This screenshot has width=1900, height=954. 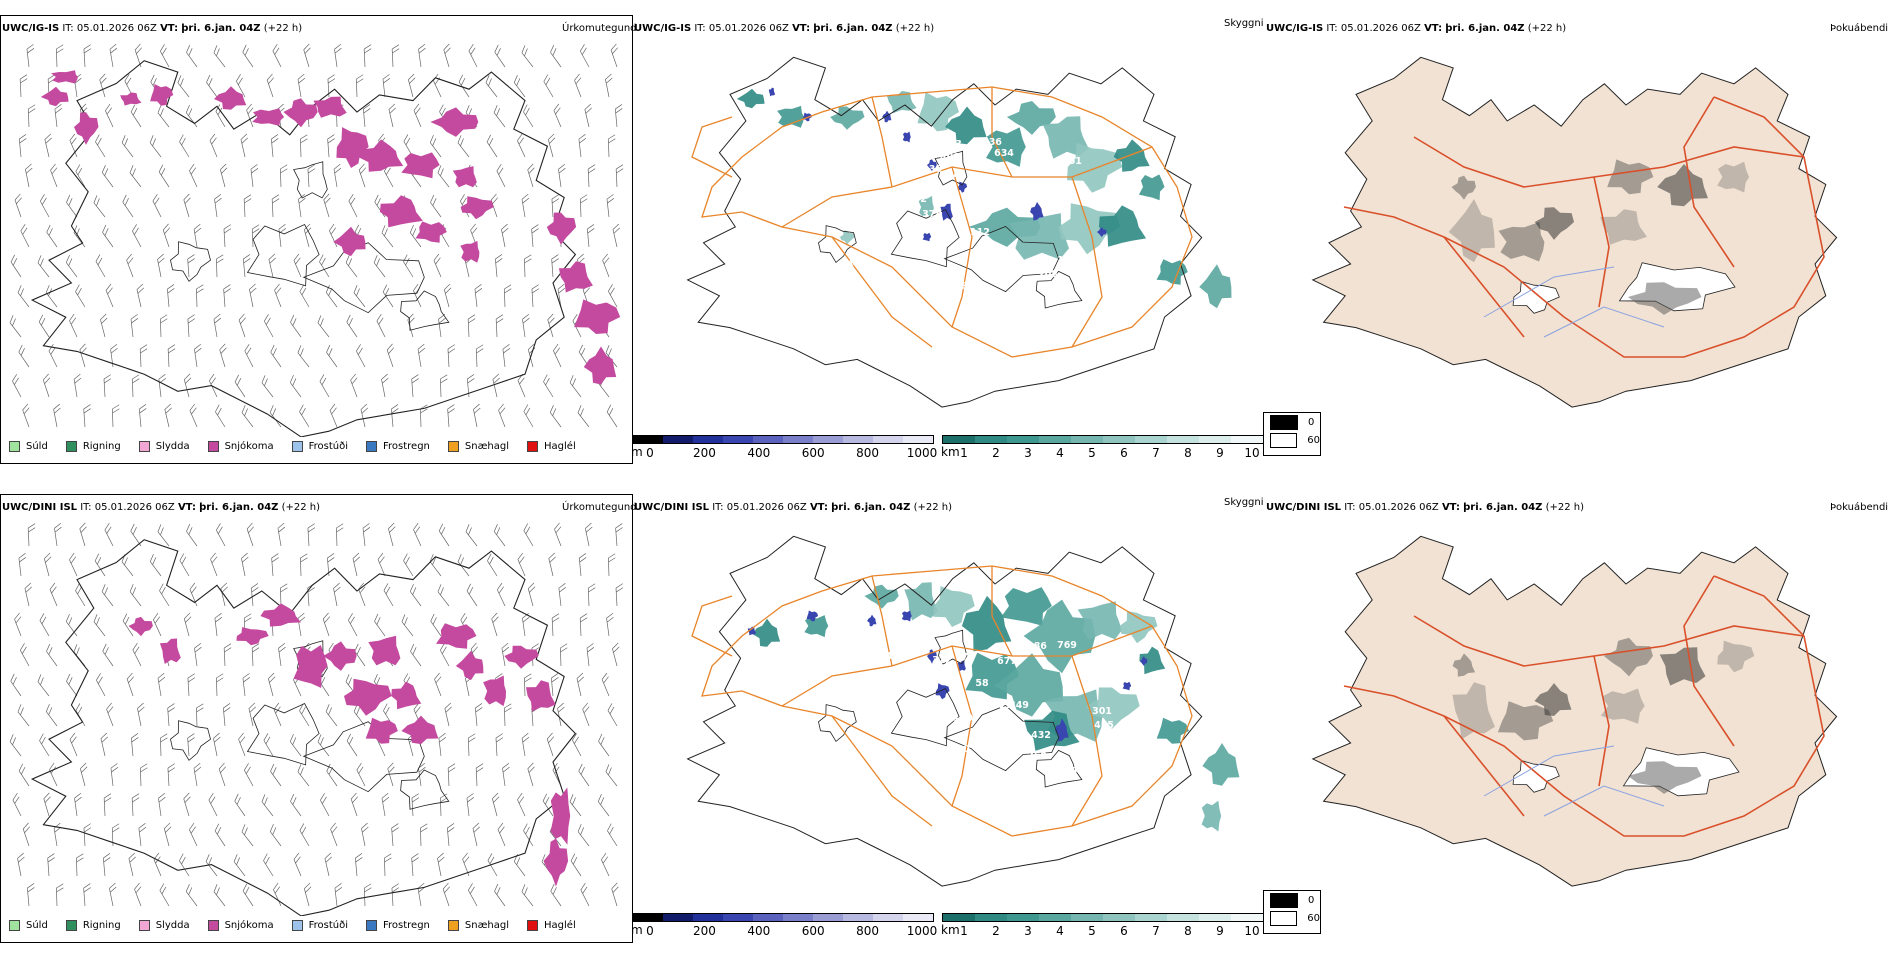 I want to click on panel-title: Úrkomutegund, so click(x=599, y=507).